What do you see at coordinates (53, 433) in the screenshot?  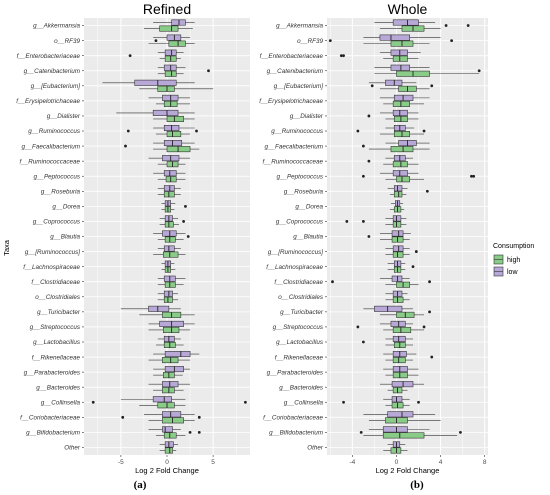 I see `taxon-label: g__Bifidobacterium` at bounding box center [53, 433].